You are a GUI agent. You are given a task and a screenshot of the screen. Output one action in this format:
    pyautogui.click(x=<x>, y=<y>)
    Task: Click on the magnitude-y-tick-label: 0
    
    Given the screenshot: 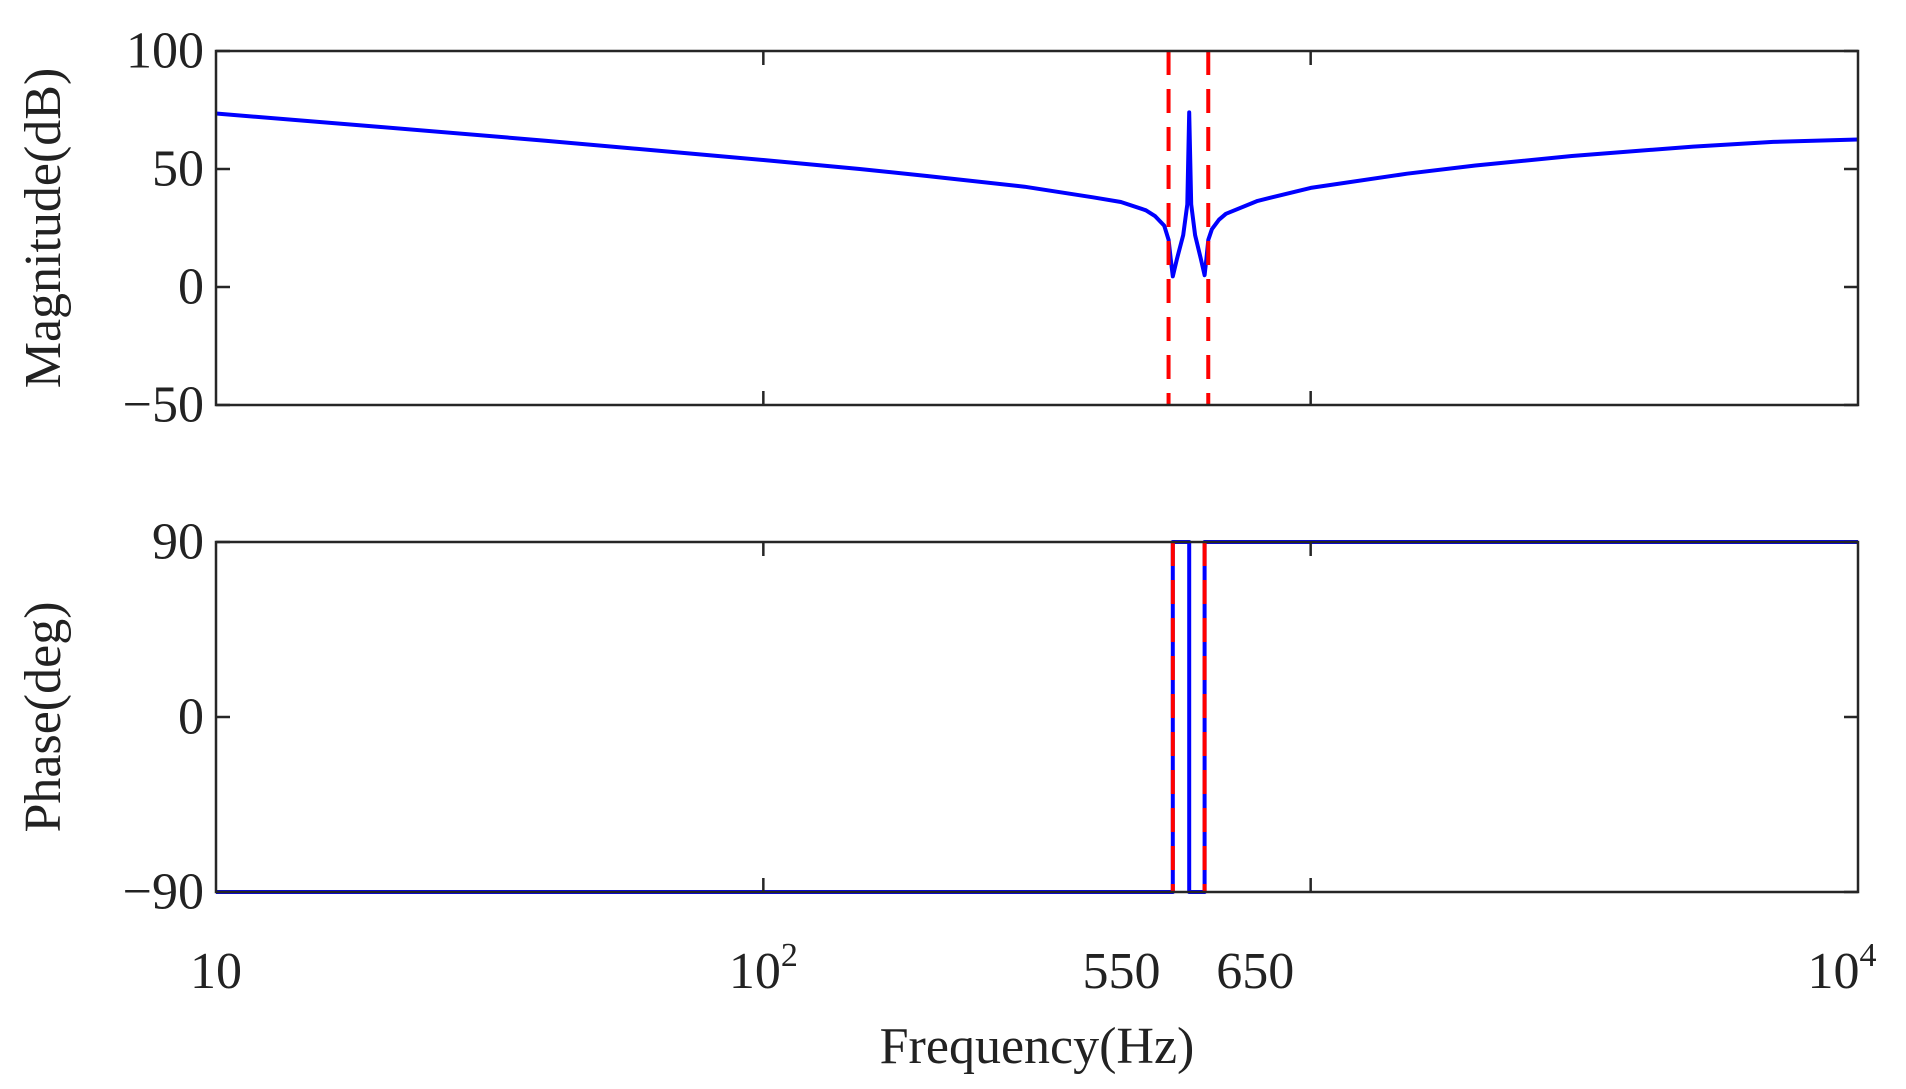 What is the action you would take?
    pyautogui.click(x=191, y=287)
    